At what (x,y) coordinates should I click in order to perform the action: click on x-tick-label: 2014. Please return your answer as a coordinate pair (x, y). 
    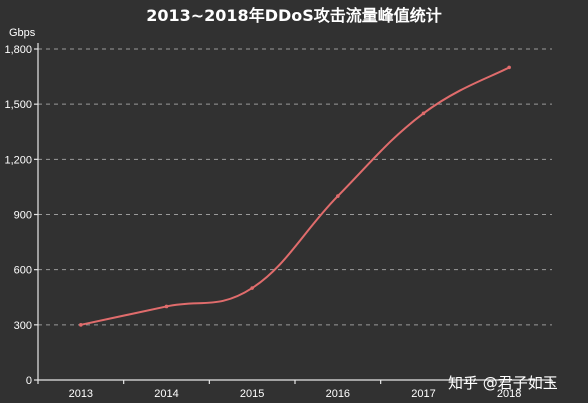
    Looking at the image, I should click on (166, 394).